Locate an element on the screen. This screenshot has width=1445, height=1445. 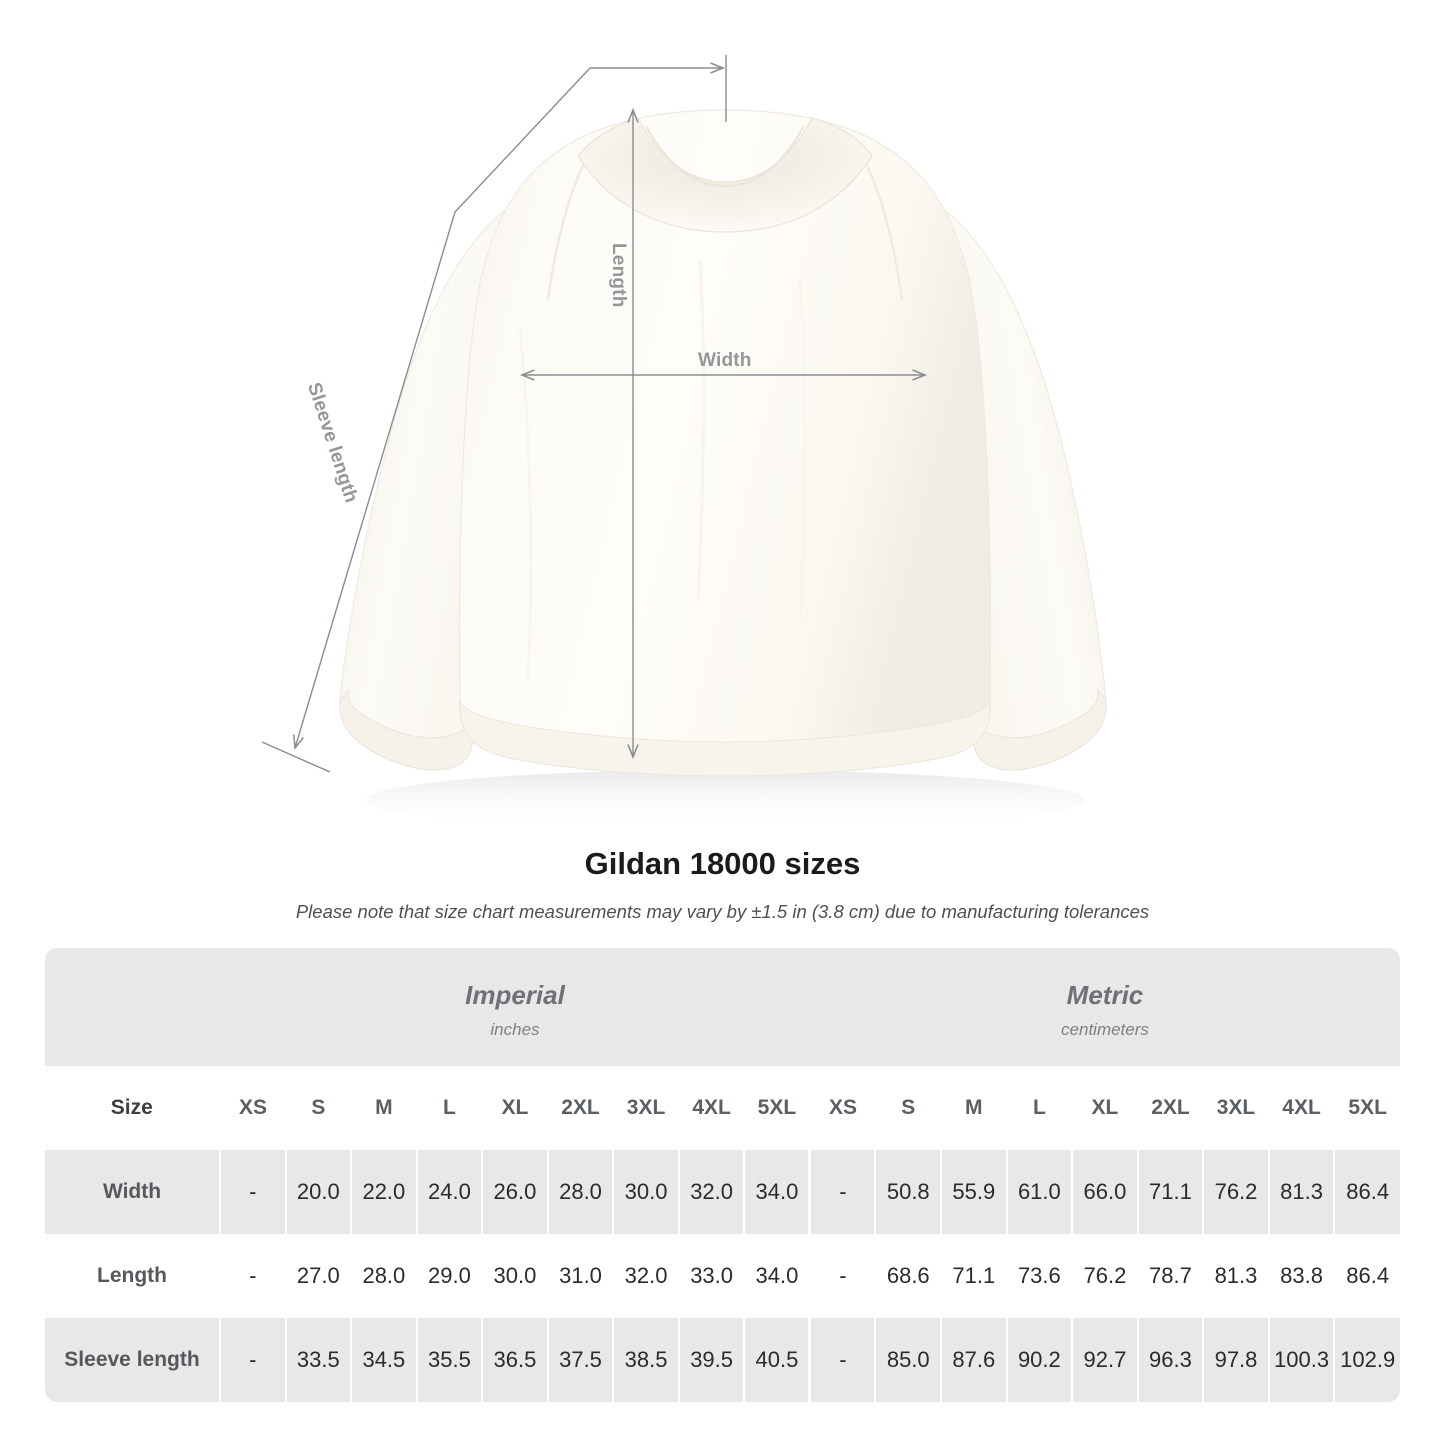
cell-imperial-2: 22.0 is located at coordinates (383, 1192).